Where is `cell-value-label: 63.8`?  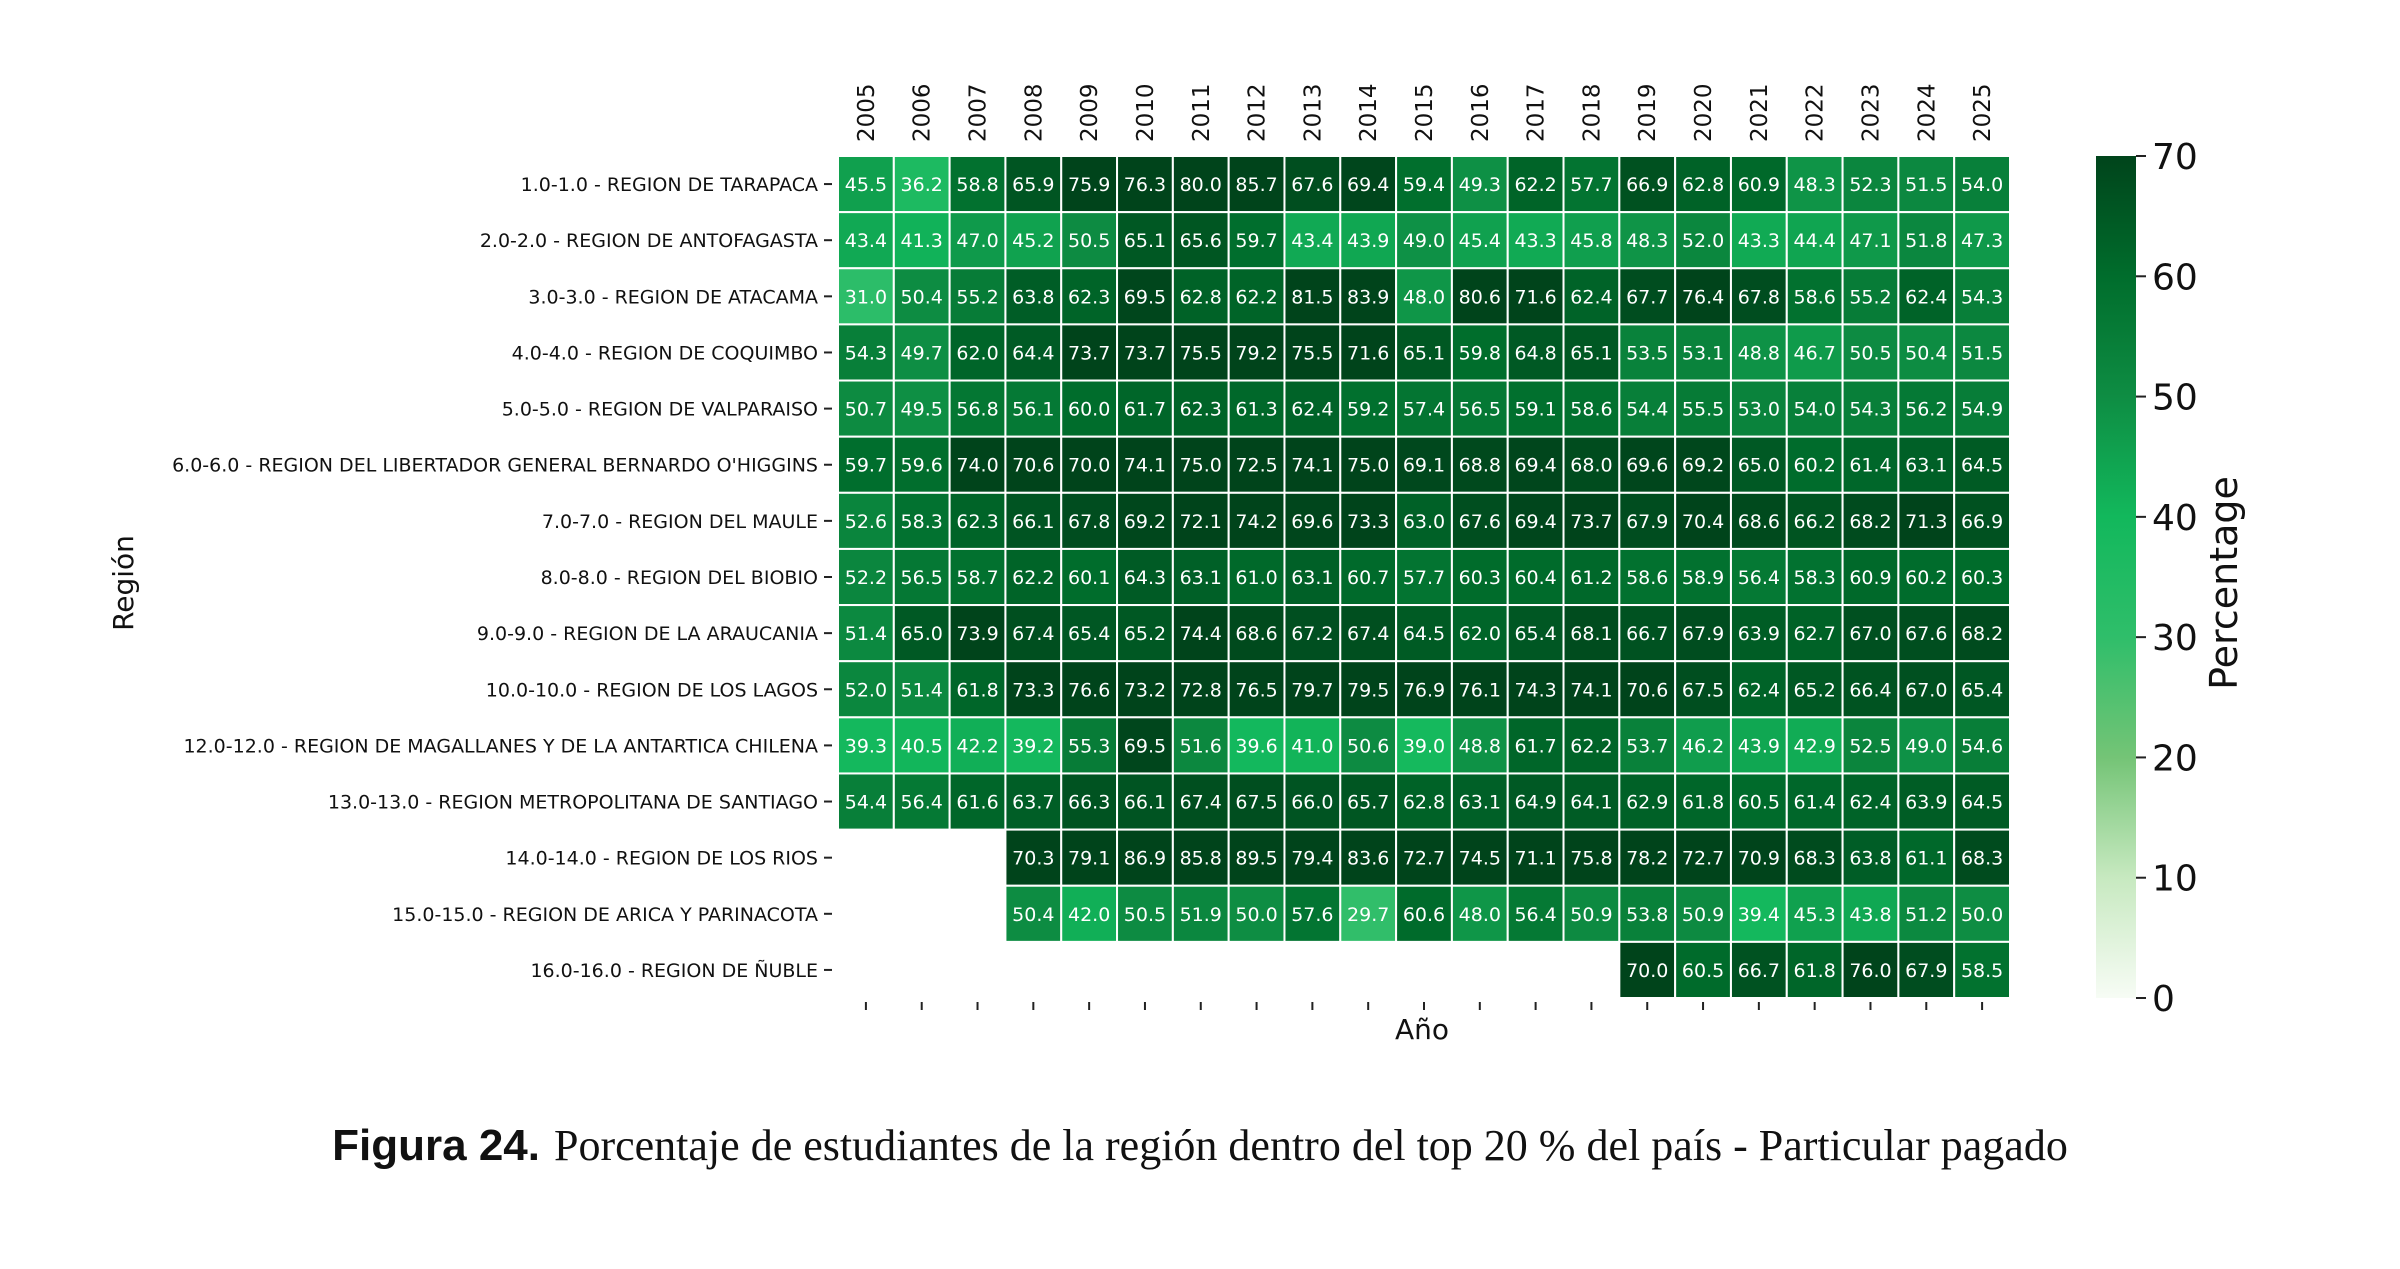
cell-value-label: 63.8 is located at coordinates (1870, 859).